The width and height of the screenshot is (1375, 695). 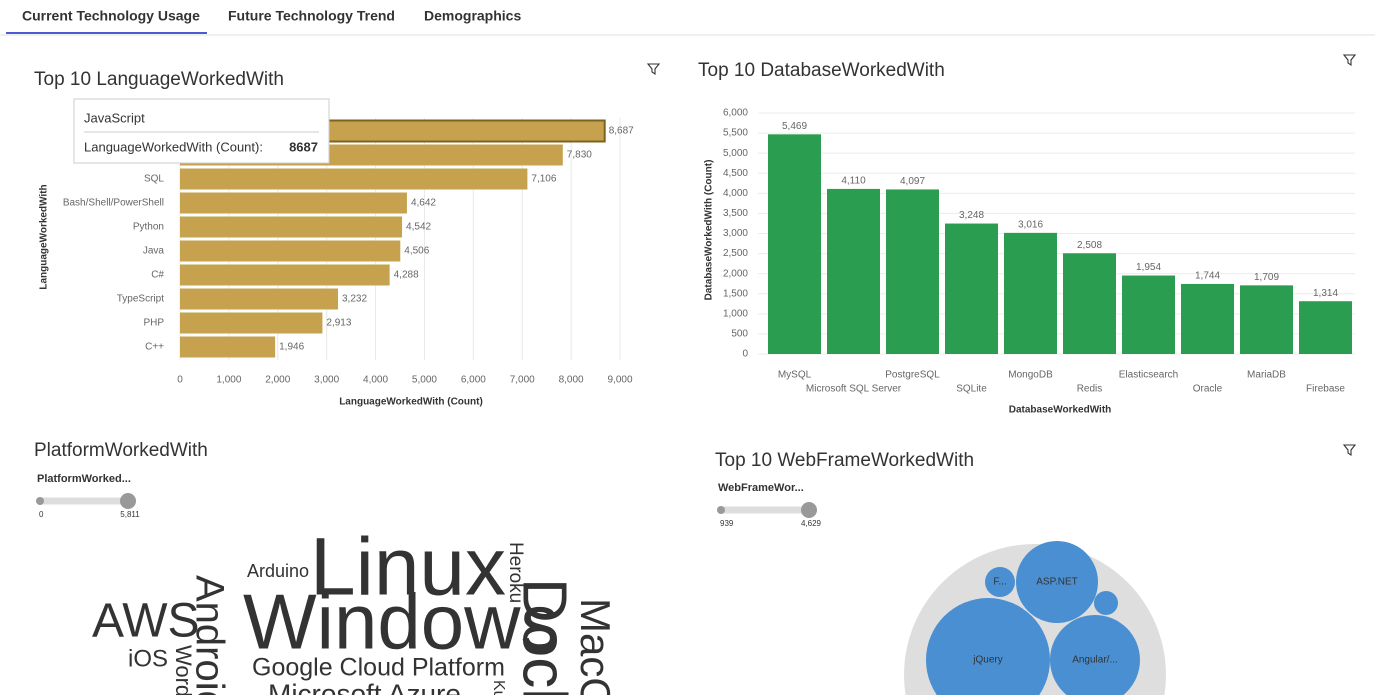 What do you see at coordinates (735, 193) in the screenshot?
I see `y-tick-label: 4,000` at bounding box center [735, 193].